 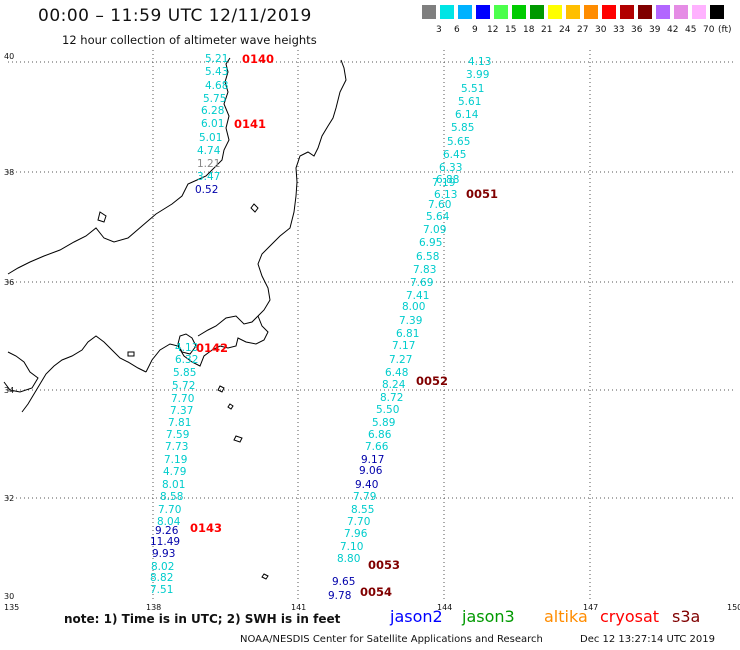 What do you see at coordinates (404, 346) in the screenshot?
I see `wave-height-value: 7.17` at bounding box center [404, 346].